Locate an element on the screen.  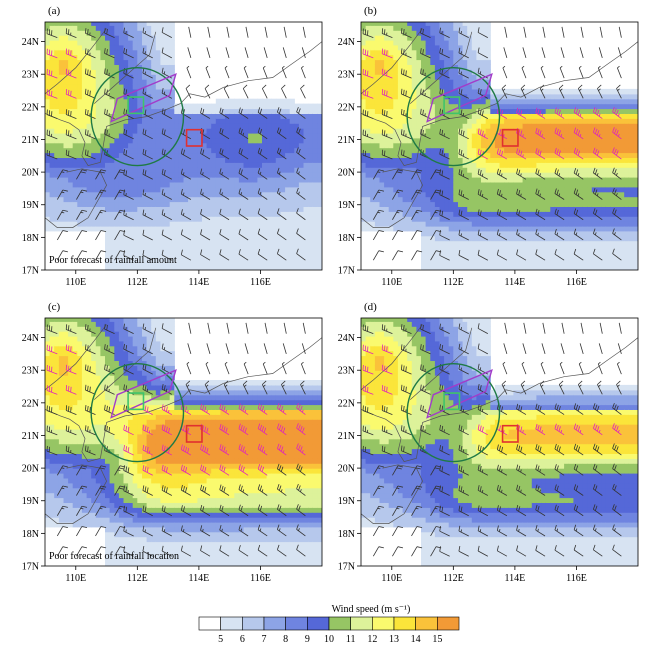
colorbar-label: 10 is located at coordinates (329, 639).